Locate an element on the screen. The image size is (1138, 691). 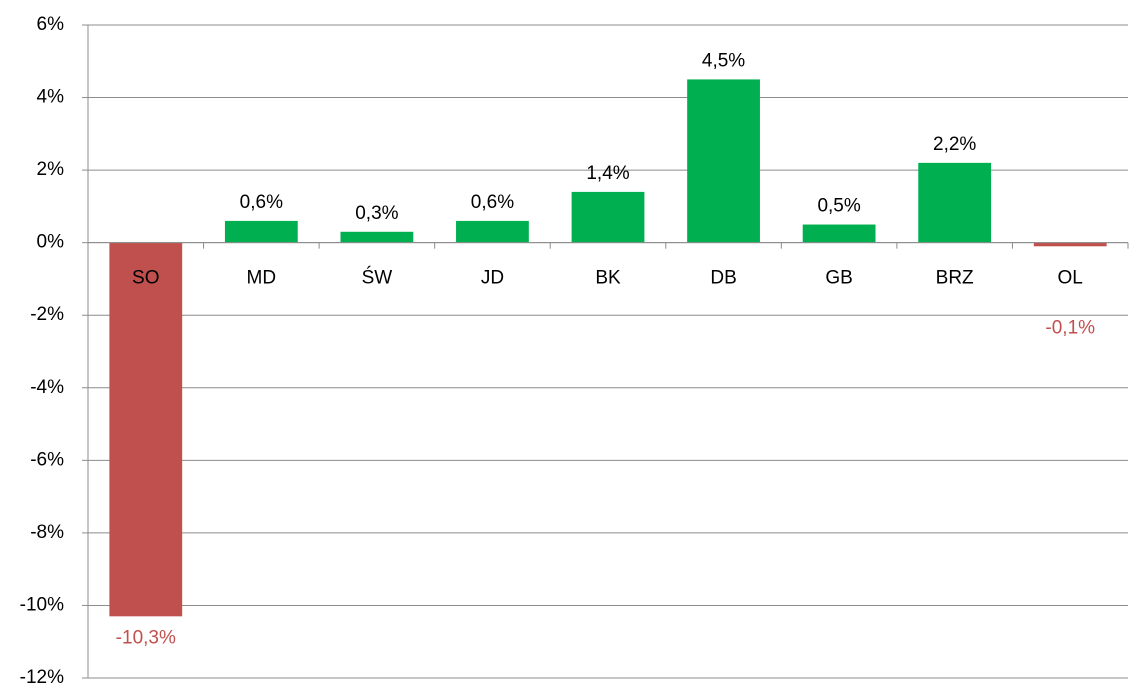
value-label: 4,5% is located at coordinates (723, 60).